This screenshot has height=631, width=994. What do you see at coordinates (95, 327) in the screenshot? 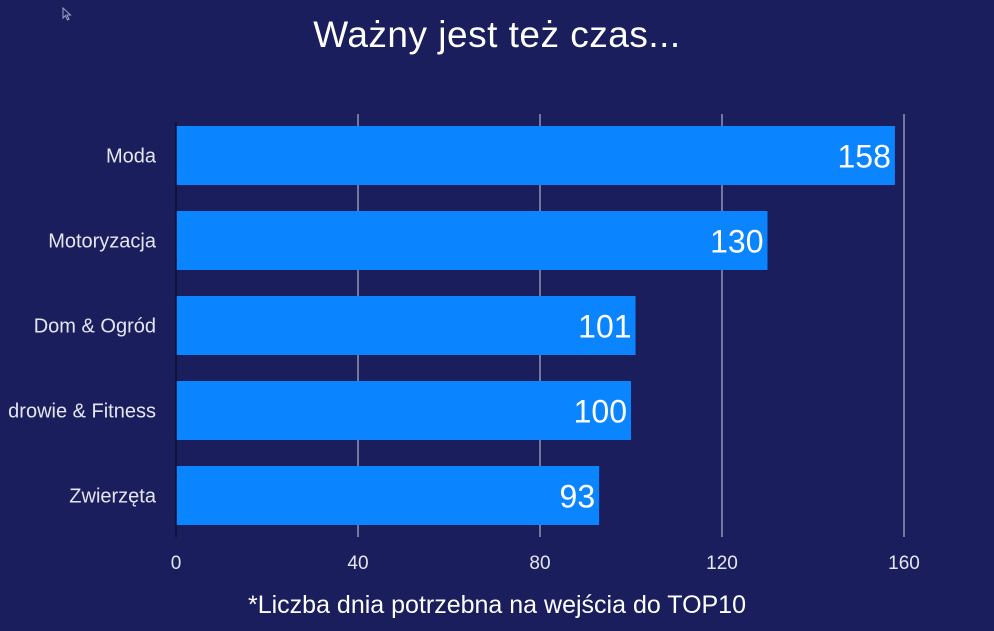
I see `category-label: Dom & Ogród` at bounding box center [95, 327].